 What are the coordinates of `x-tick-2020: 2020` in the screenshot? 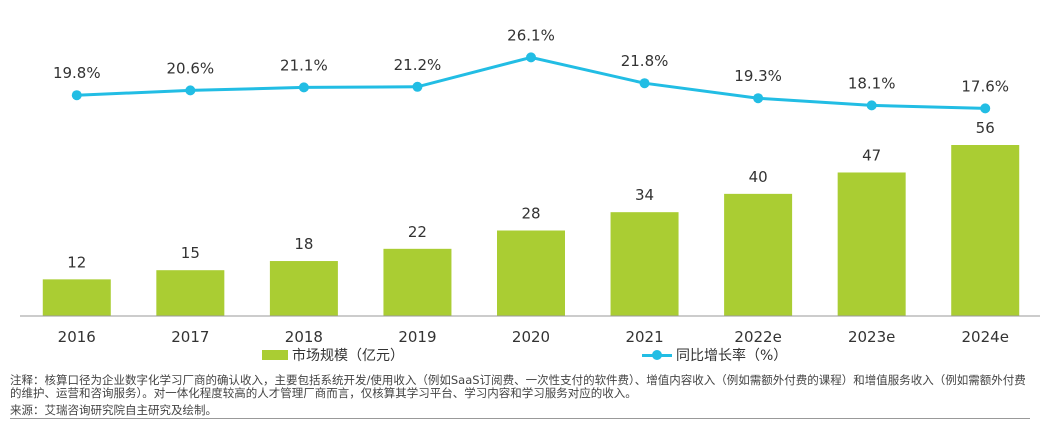 It's located at (531, 337).